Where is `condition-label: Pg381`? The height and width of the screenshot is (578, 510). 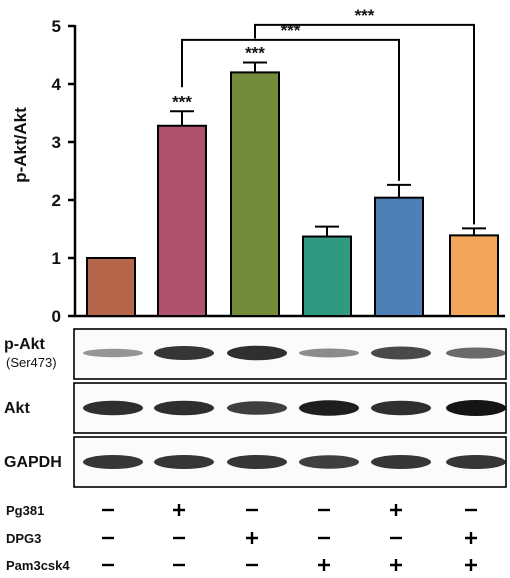 condition-label: Pg381 is located at coordinates (25, 510).